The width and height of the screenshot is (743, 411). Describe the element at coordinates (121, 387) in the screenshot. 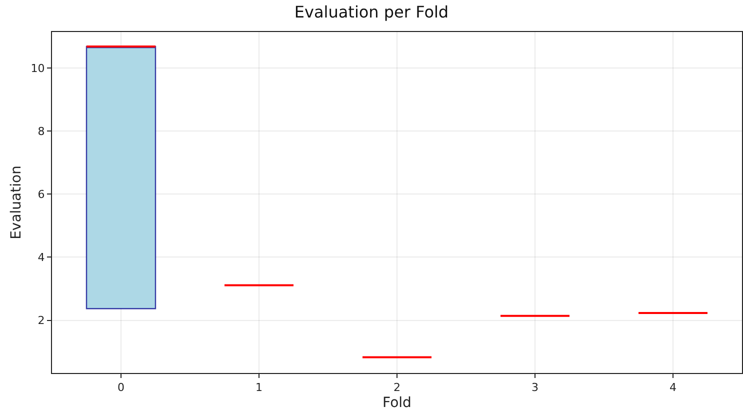

I see `x-tick-label: 0` at that location.